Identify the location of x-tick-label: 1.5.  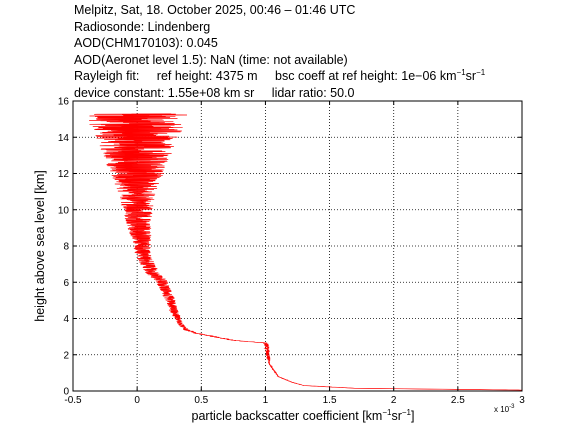
(330, 400).